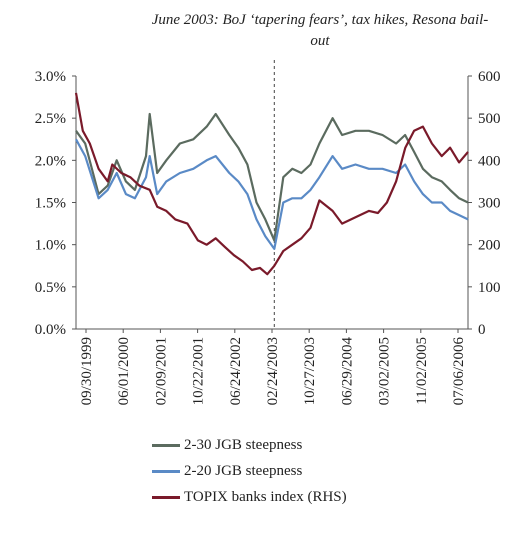 The width and height of the screenshot is (524, 536). I want to click on x-tick-label: 06/01/2000, so click(124, 371).